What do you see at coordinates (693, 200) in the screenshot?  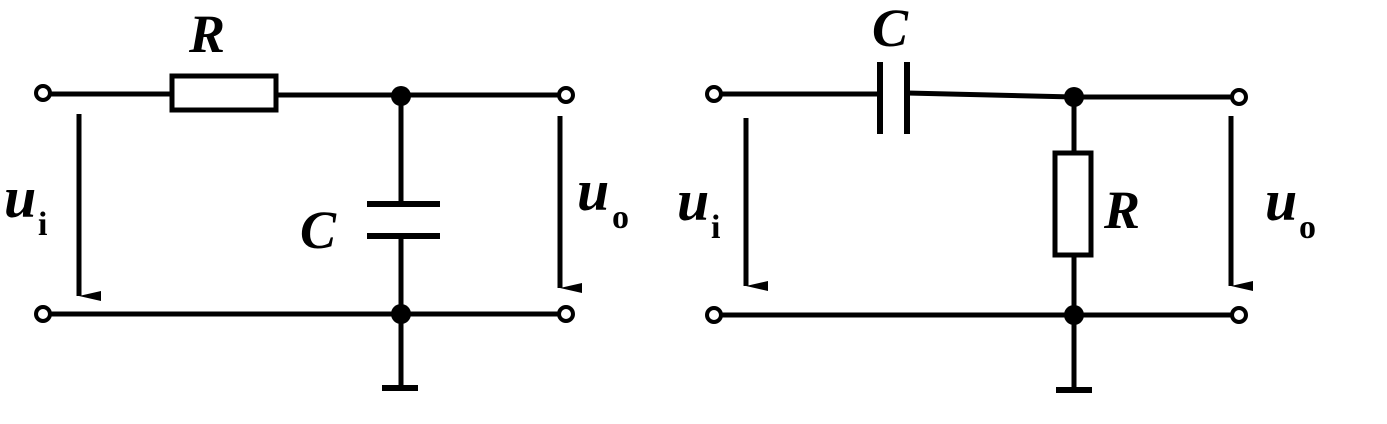 I see `input-voltage-symbol-right: u` at bounding box center [693, 200].